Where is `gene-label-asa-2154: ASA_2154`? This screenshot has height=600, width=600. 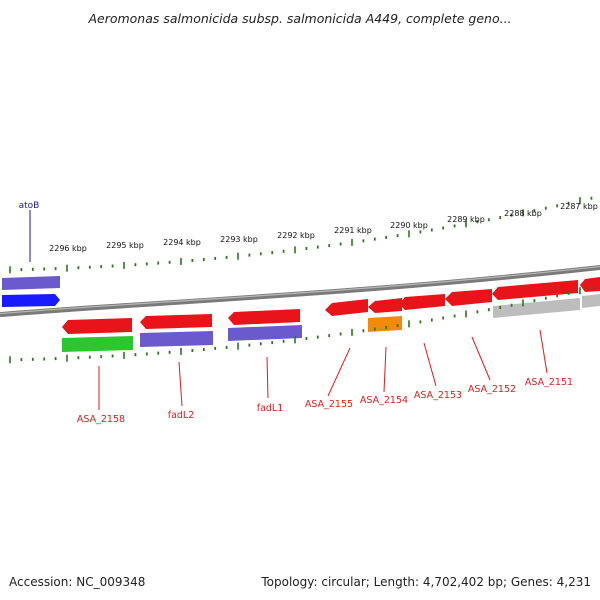
gene-label-asa-2154: ASA_2154 is located at coordinates (384, 400).